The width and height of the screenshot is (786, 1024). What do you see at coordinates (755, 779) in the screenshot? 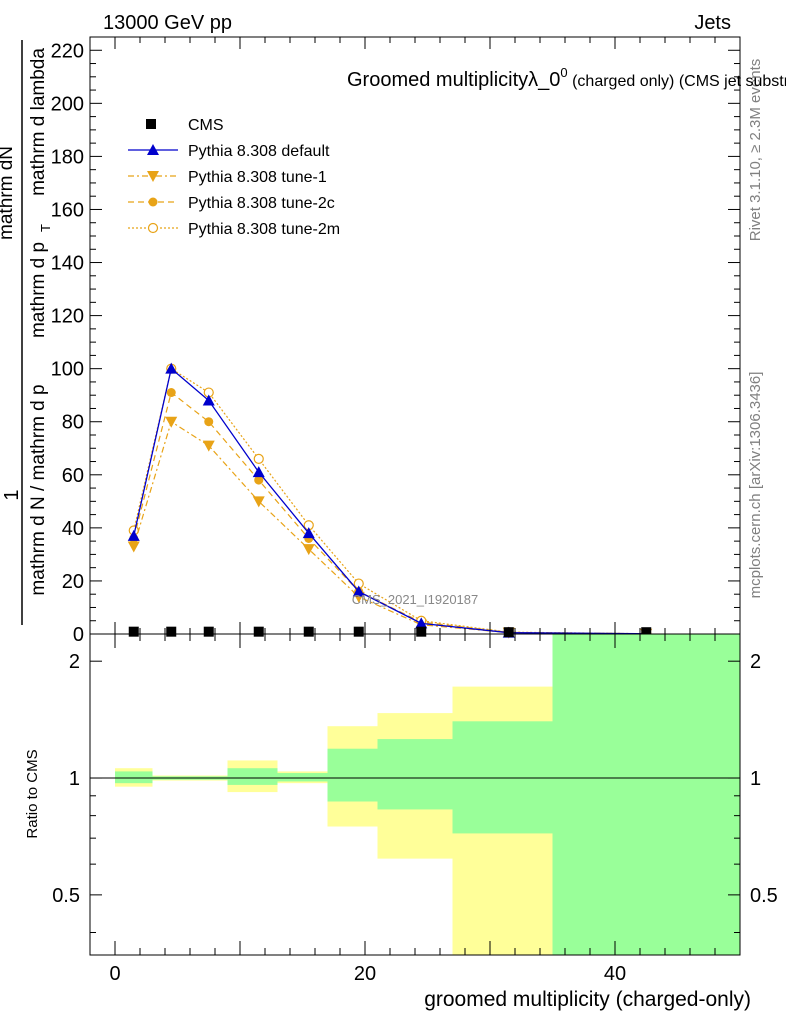
I see `ratio-y-tick-label-right: 1` at bounding box center [755, 779].